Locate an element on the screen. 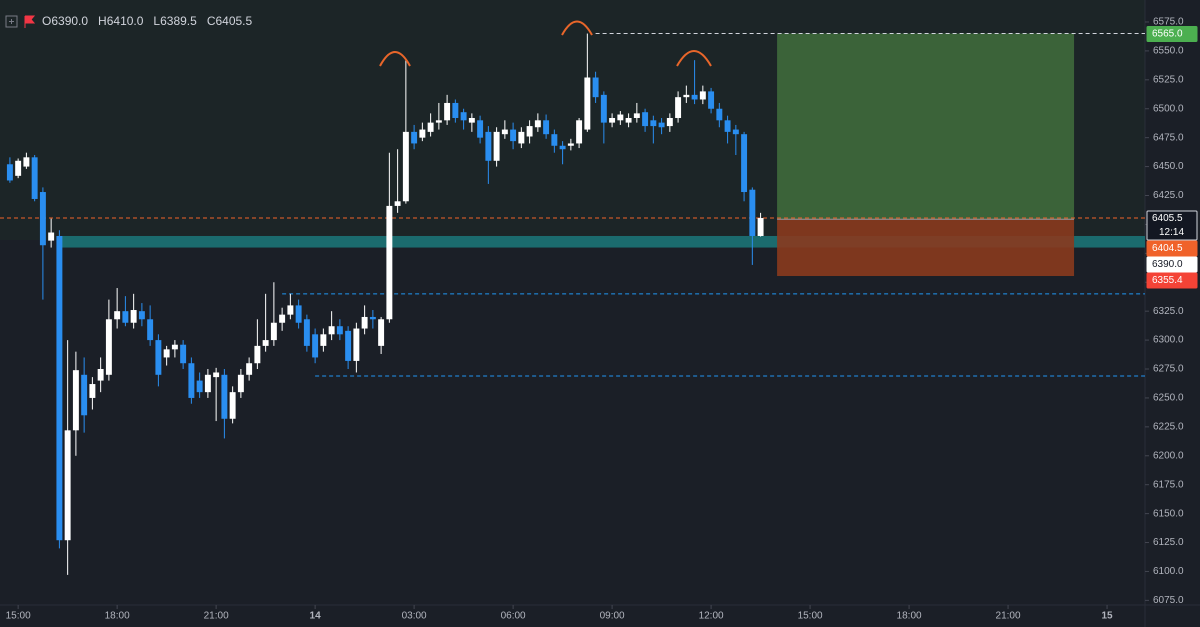  symbol-icon-plus is located at coordinates (11, 21).